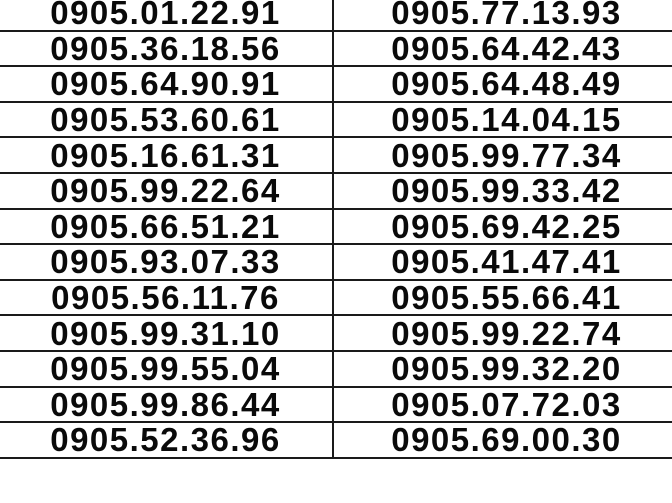 This screenshot has height=503, width=672. I want to click on phone-number-cell: 0905.93.07.33, so click(167, 262).